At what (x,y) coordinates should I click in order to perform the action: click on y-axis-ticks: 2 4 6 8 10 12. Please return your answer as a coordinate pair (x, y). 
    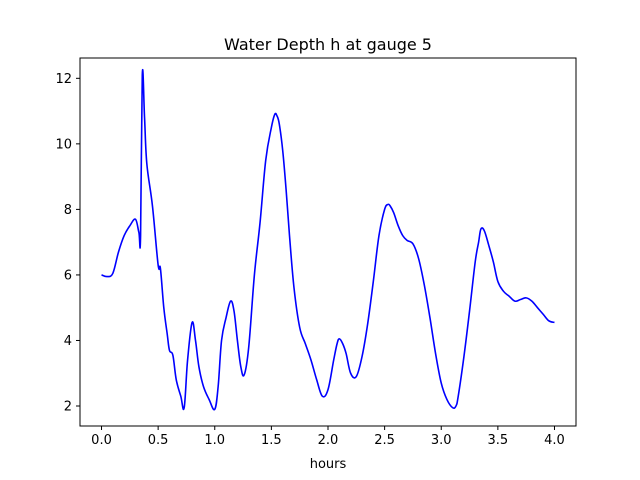
    Looking at the image, I should click on (67, 243).